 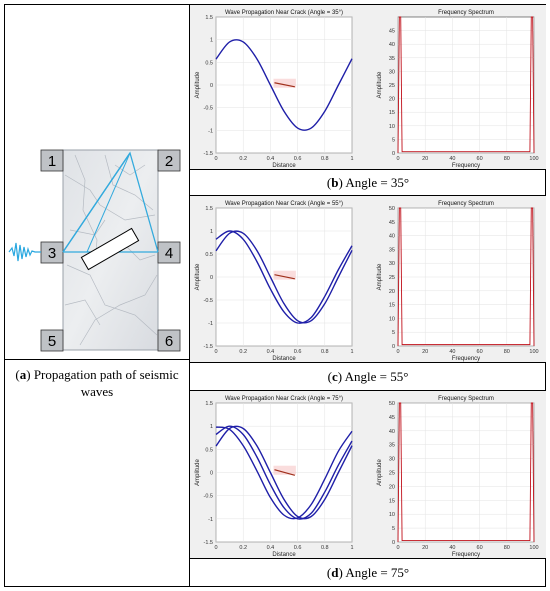 What do you see at coordinates (392, 515) in the screenshot?
I see `y-tick-label: 10` at bounding box center [392, 515].